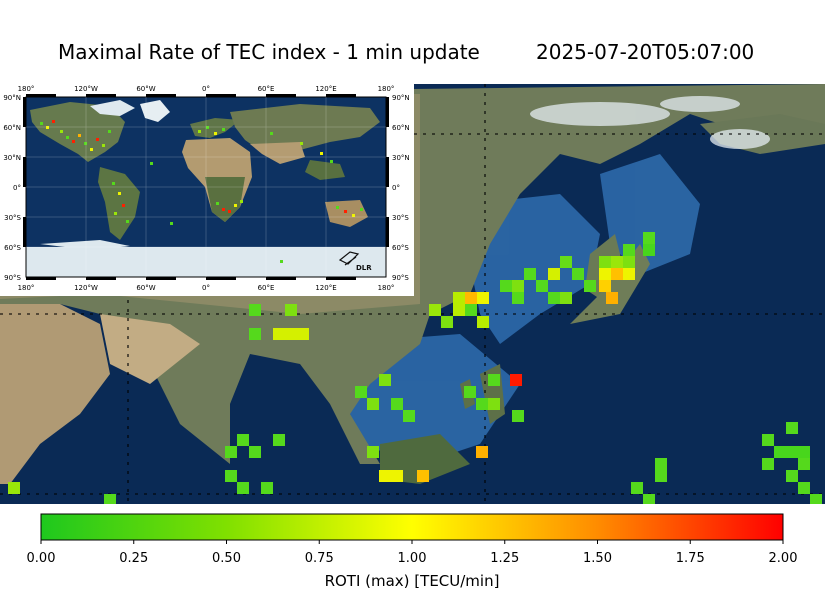  I want to click on inset-lat-label: 90°S, so click(400, 278).